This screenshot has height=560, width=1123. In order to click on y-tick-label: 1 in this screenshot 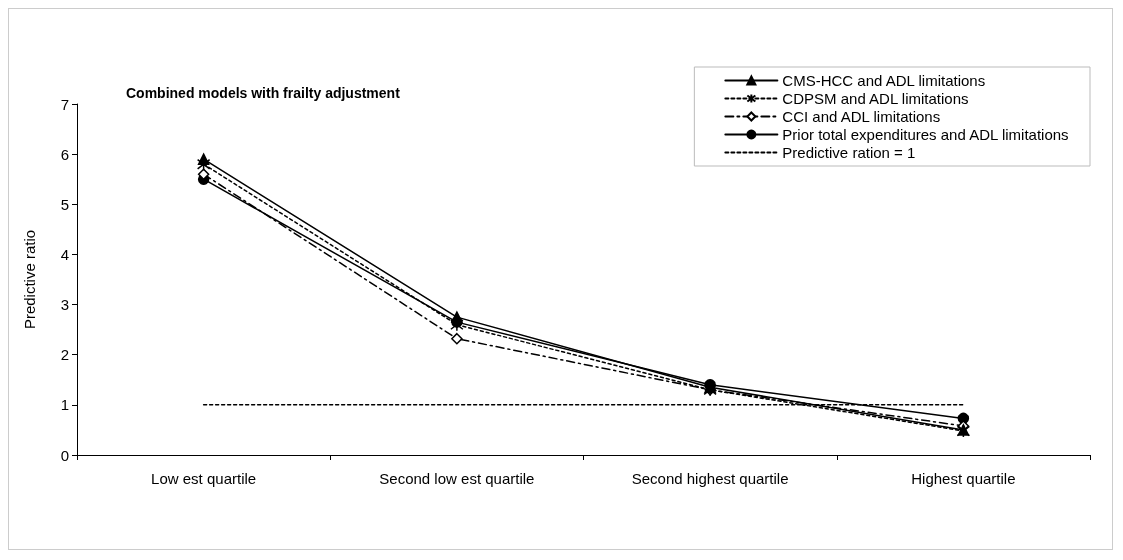, I will do `click(64, 405)`.